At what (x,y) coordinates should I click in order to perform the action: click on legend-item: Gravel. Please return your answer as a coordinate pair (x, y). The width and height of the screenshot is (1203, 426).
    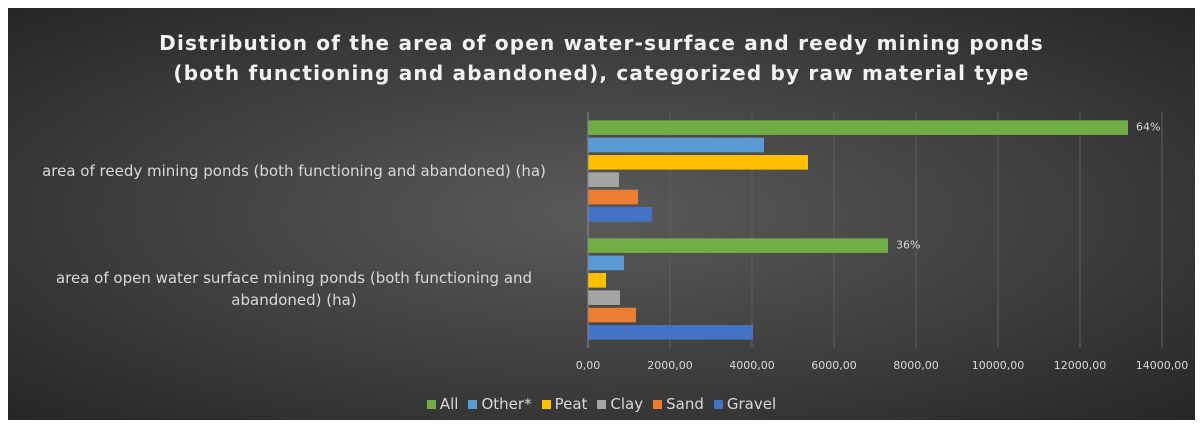
    Looking at the image, I should click on (745, 404).